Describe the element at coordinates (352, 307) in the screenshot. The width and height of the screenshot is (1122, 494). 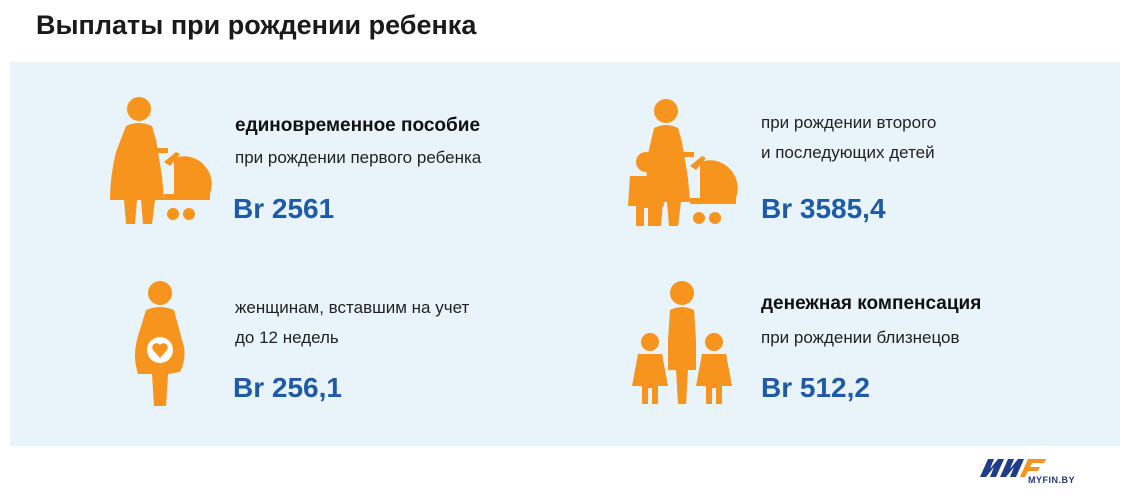
I see `card-3-heading: женщинам, вставшим на учет` at that location.